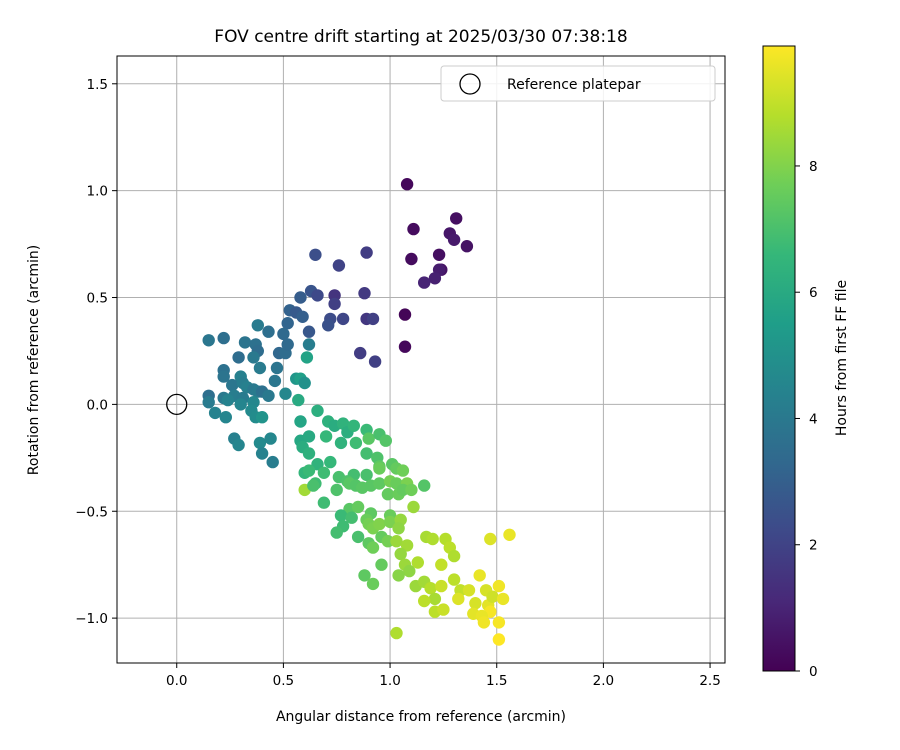 The width and height of the screenshot is (900, 750). Describe the element at coordinates (574, 85) in the screenshot. I see `legend-entry-reference: Reference platepar` at that location.